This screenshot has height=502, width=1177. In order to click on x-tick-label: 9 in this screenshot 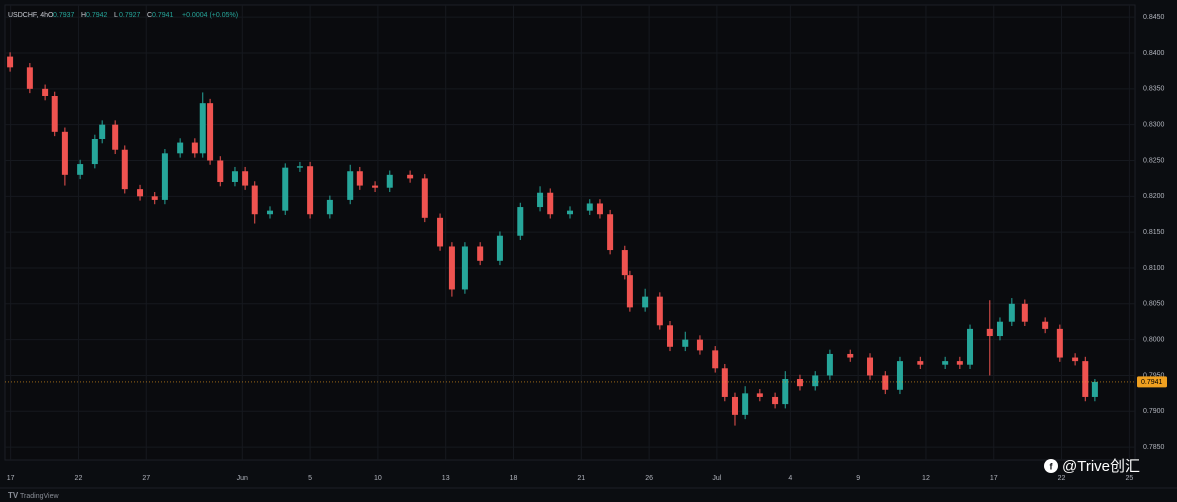, I will do `click(858, 478)`.